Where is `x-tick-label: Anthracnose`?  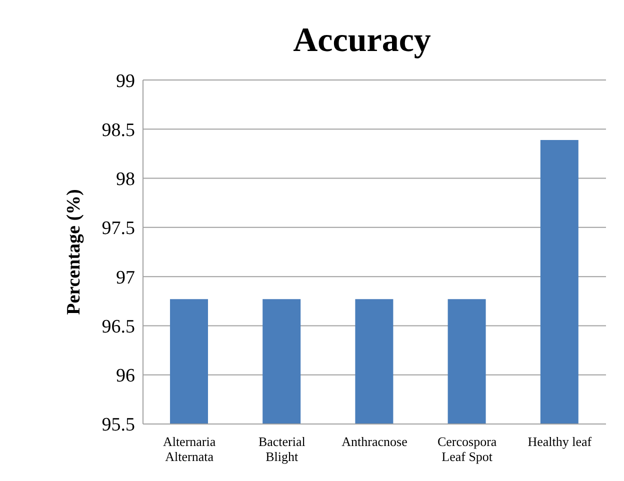 x-tick-label: Anthracnose is located at coordinates (375, 441).